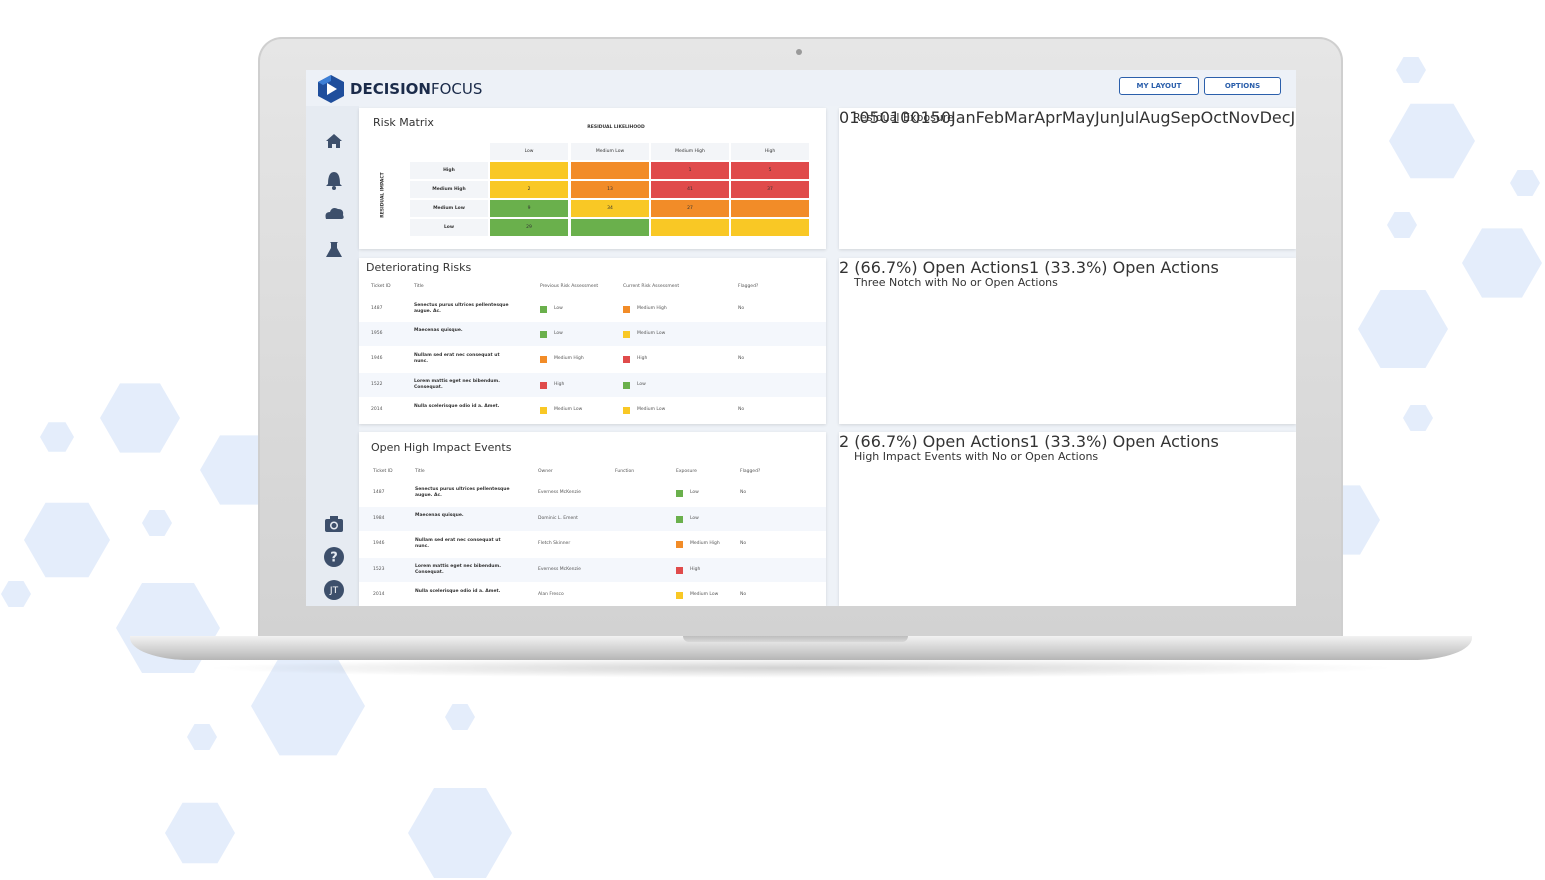 The image size is (1545, 880). What do you see at coordinates (1123, 441) in the screenshot?
I see `gauge-label: 1 (33.3%) Open Actions` at bounding box center [1123, 441].